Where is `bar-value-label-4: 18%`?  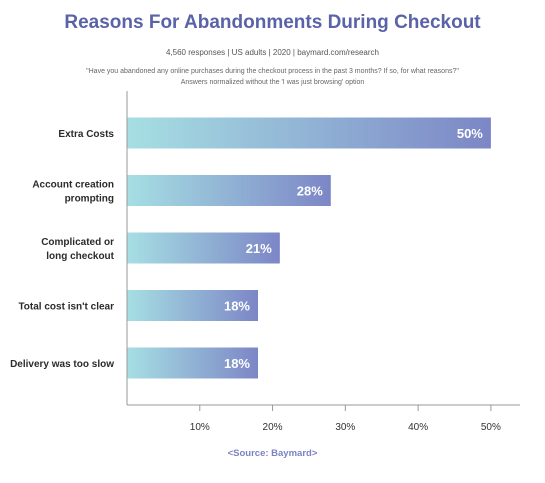
bar-value-label-4: 18% is located at coordinates (237, 363).